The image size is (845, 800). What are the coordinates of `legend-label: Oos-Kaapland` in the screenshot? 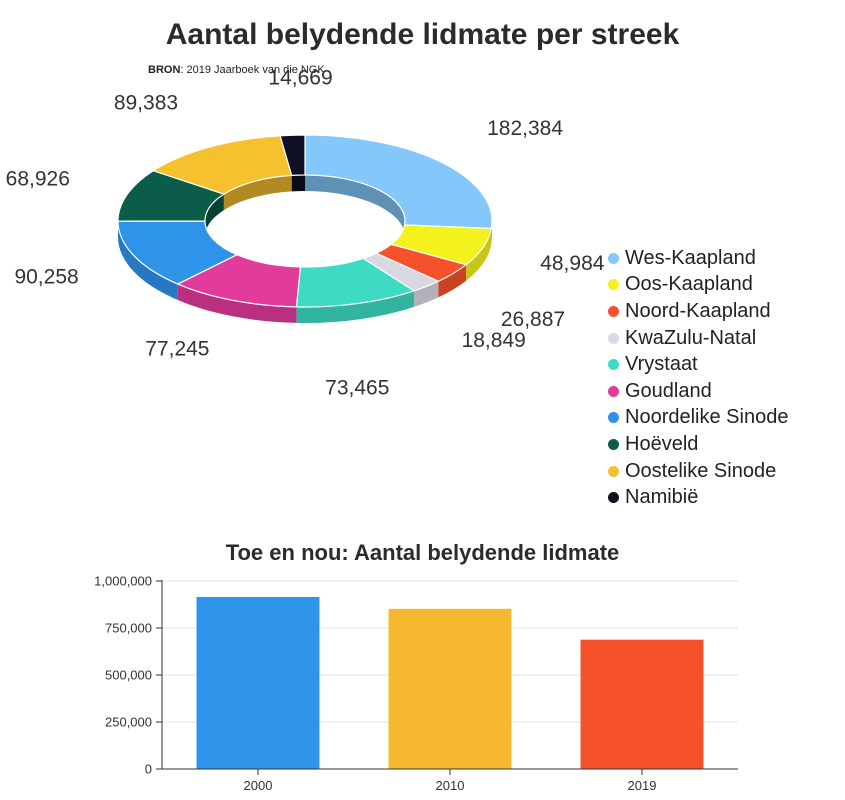 It's located at (689, 284).